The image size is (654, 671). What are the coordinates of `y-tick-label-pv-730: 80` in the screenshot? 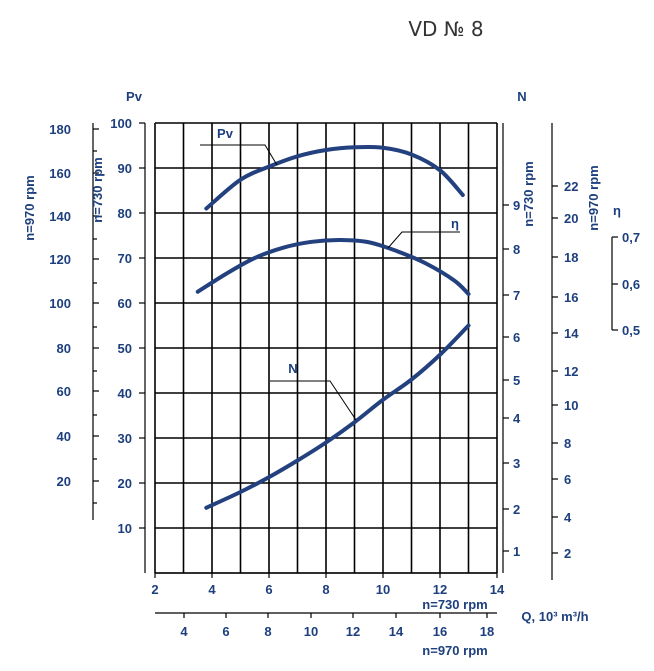 It's located at (125, 213).